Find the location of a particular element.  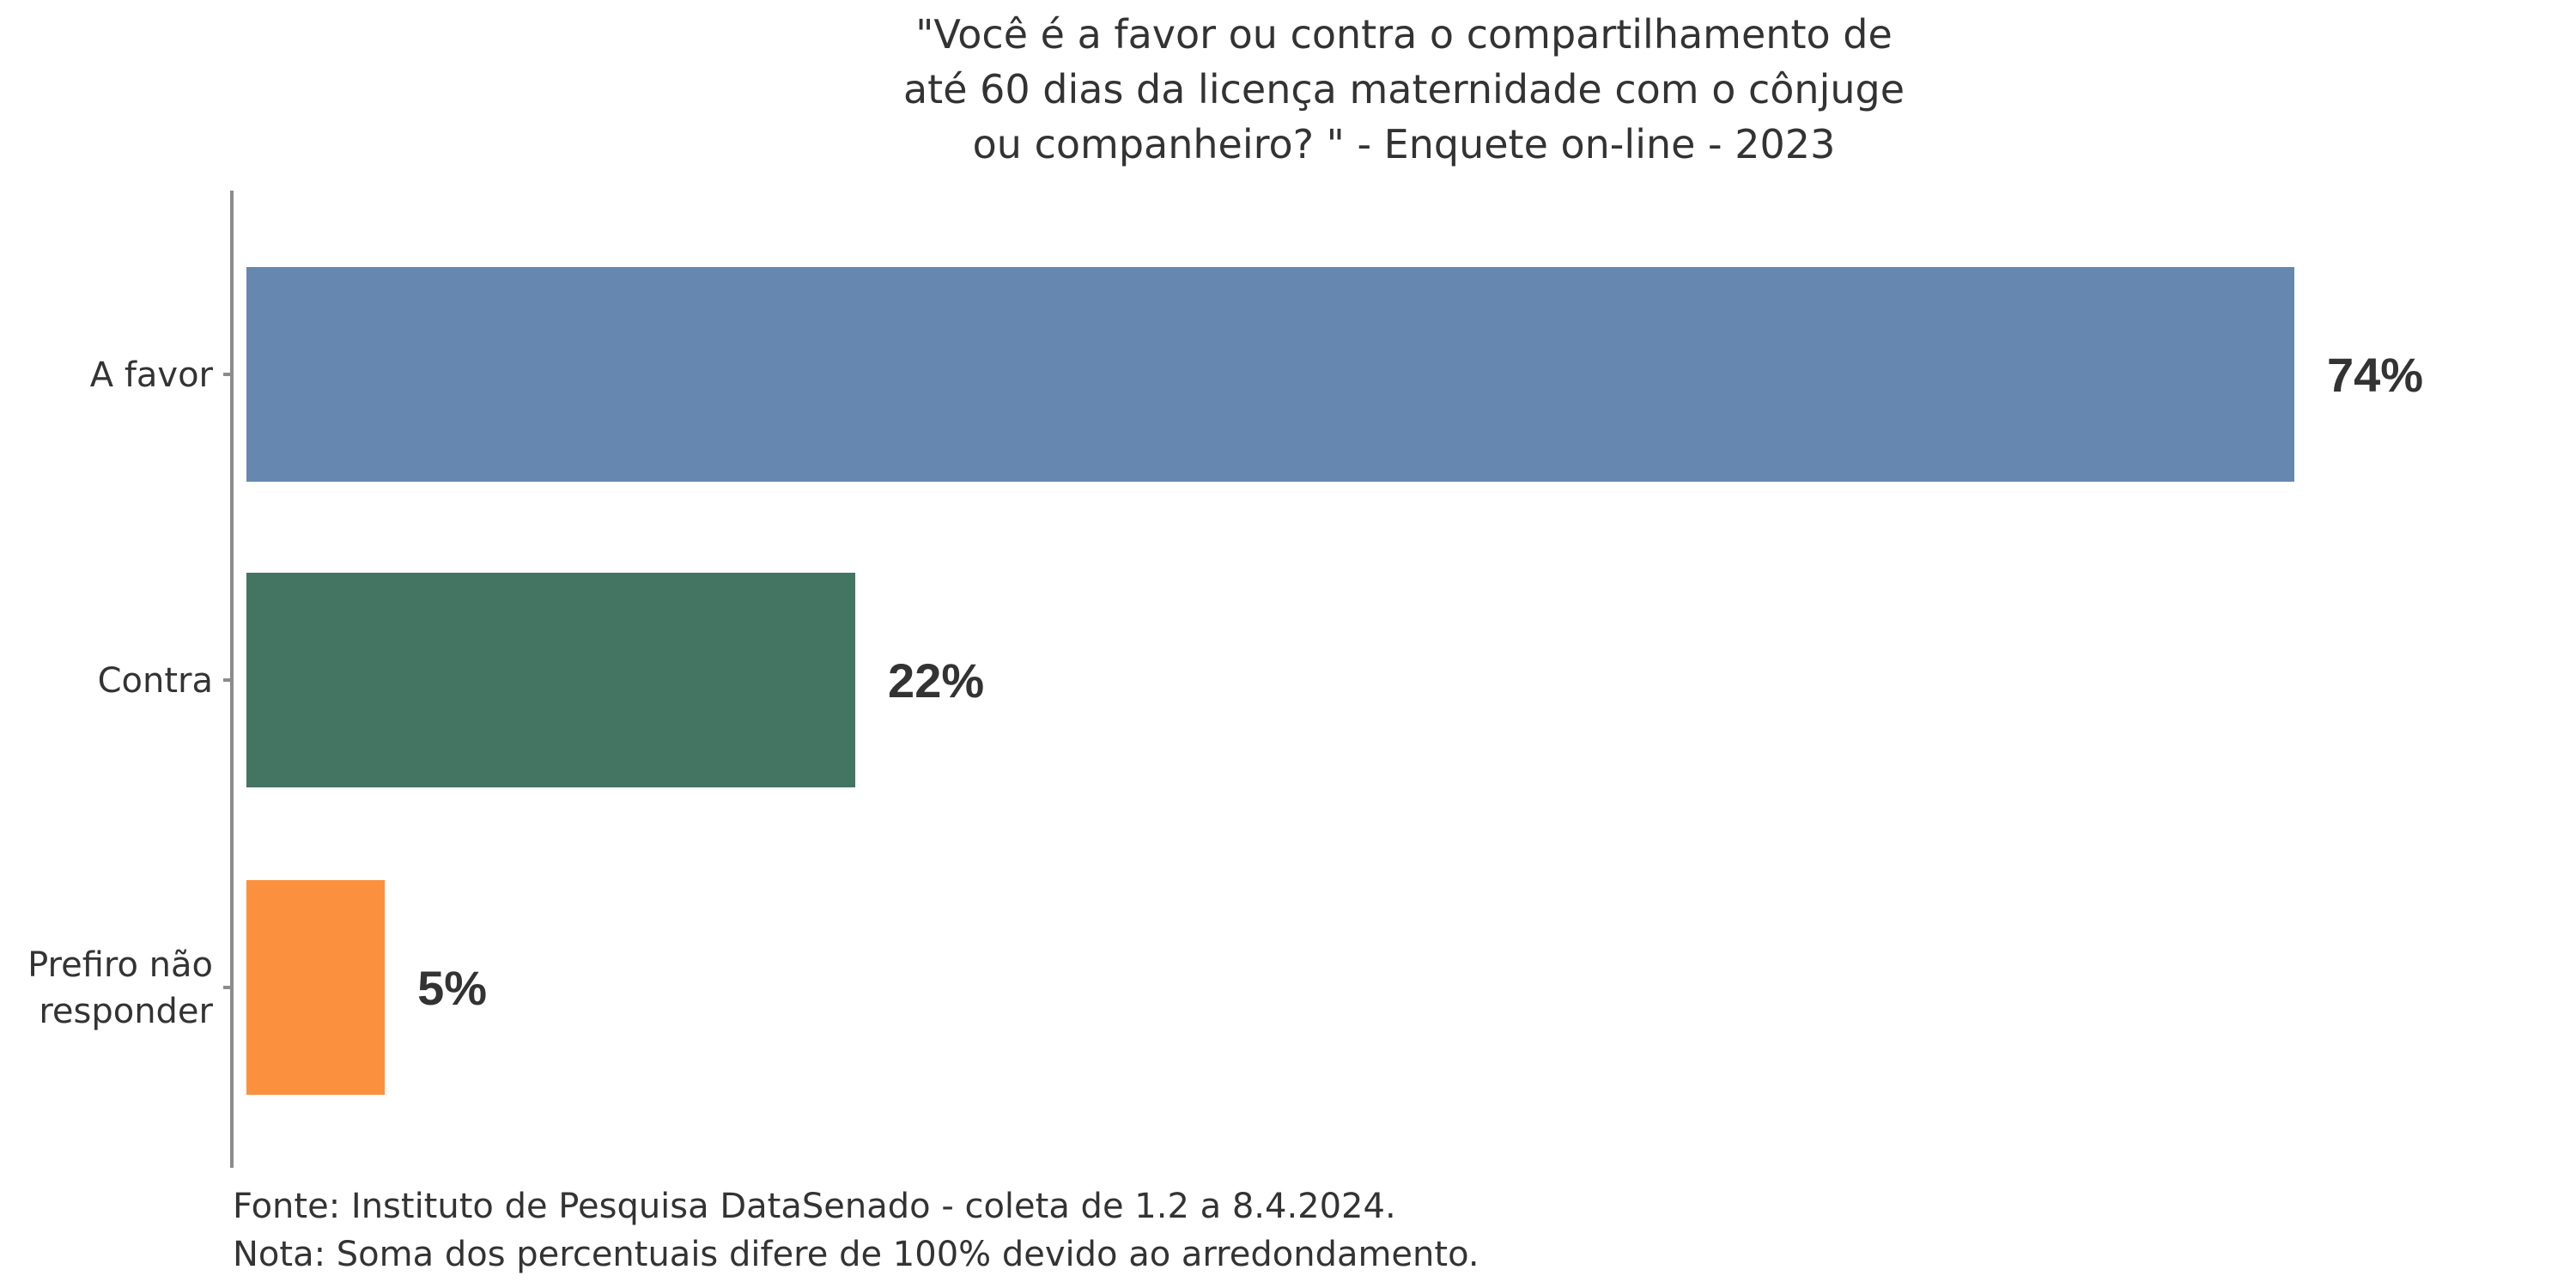

value-label-1: 22% is located at coordinates (936, 680).